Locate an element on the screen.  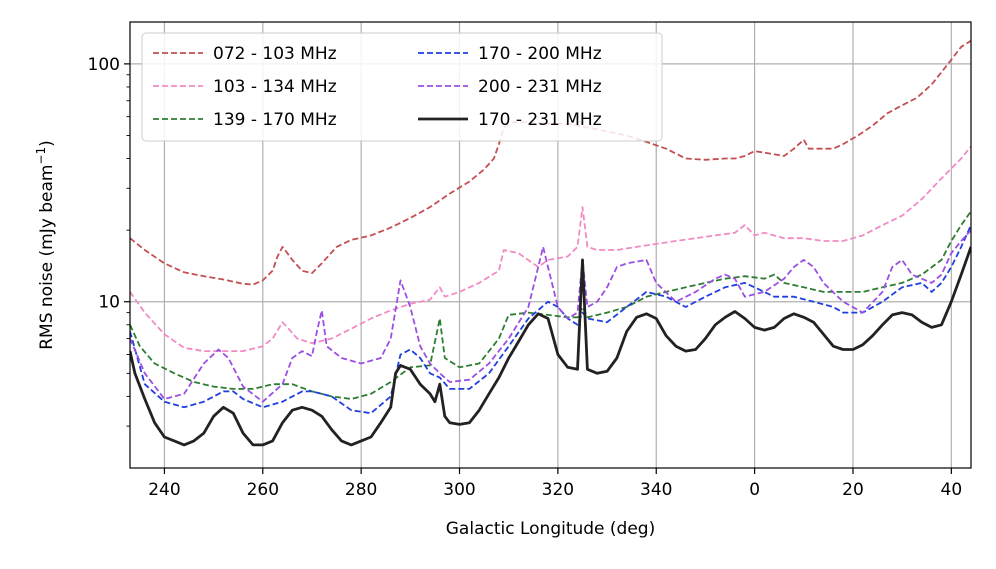
y-axis-label-main: RMS noise (mJy beam is located at coordinates (47, 257).